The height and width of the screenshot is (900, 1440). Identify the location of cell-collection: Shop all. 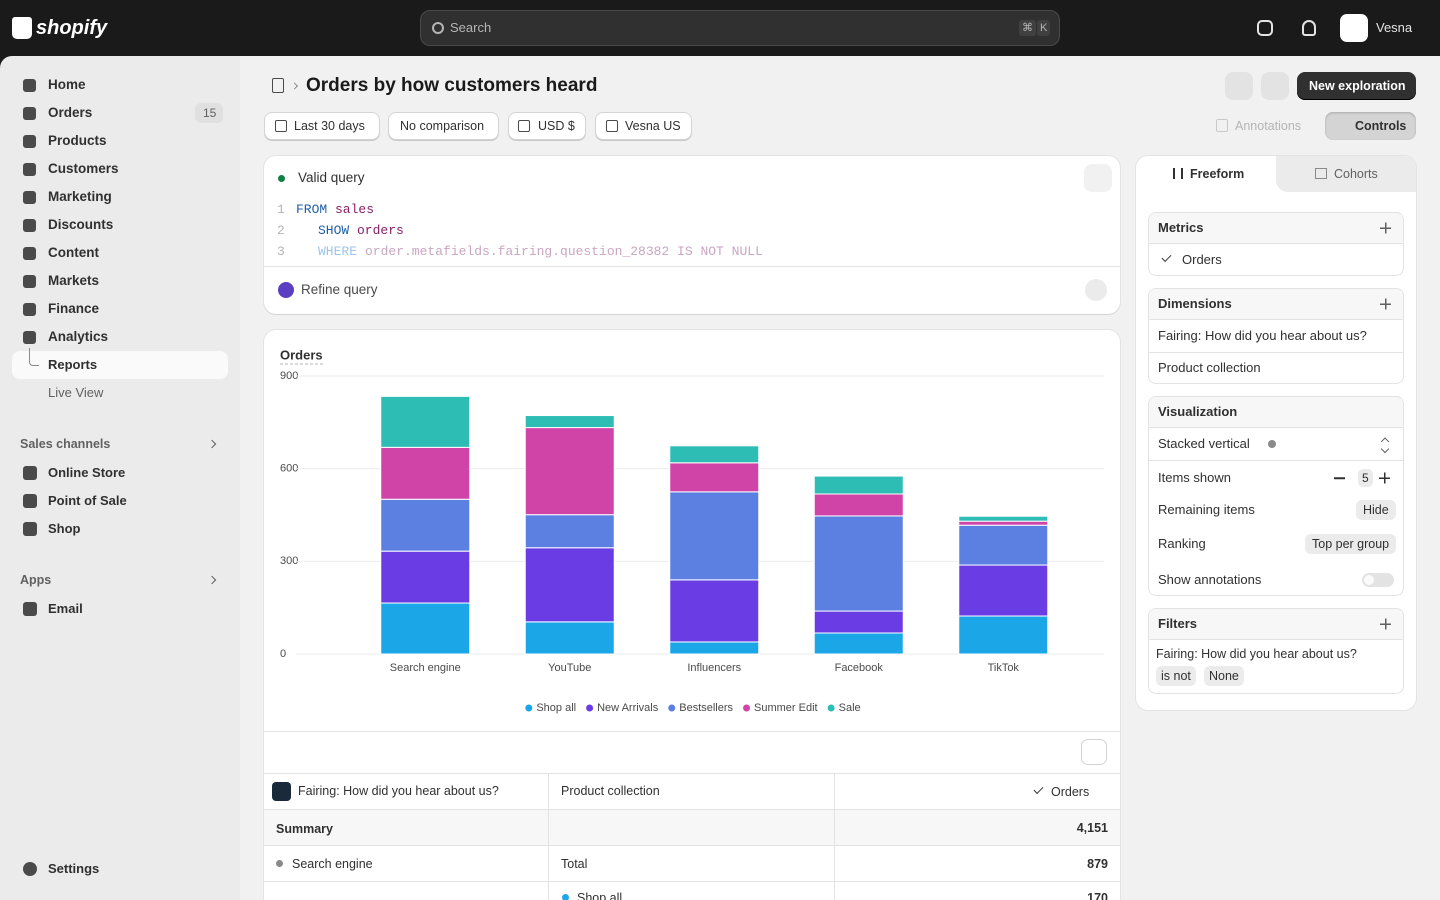
(600, 895).